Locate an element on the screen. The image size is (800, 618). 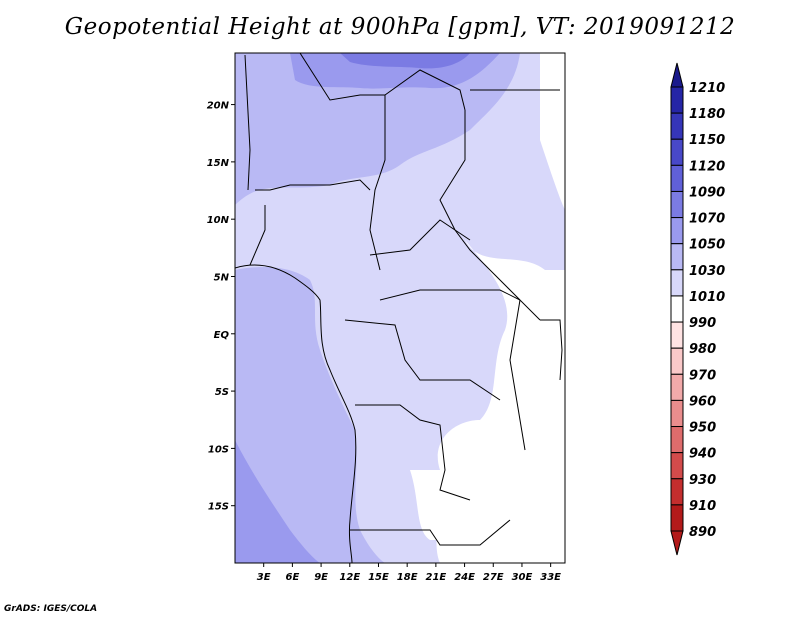
colorbar-label: 1070 is located at coordinates (707, 219).